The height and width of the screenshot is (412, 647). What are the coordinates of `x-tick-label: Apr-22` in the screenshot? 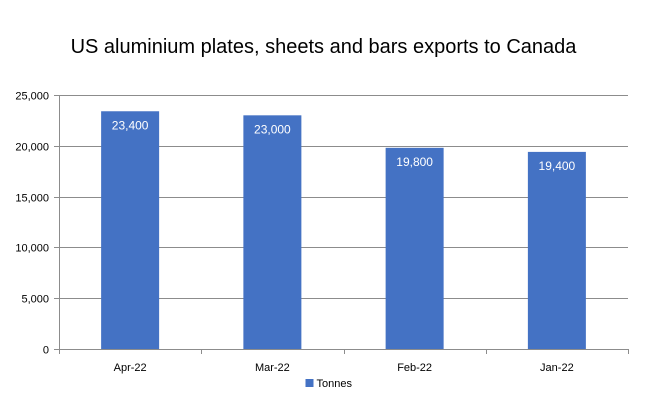 It's located at (130, 368).